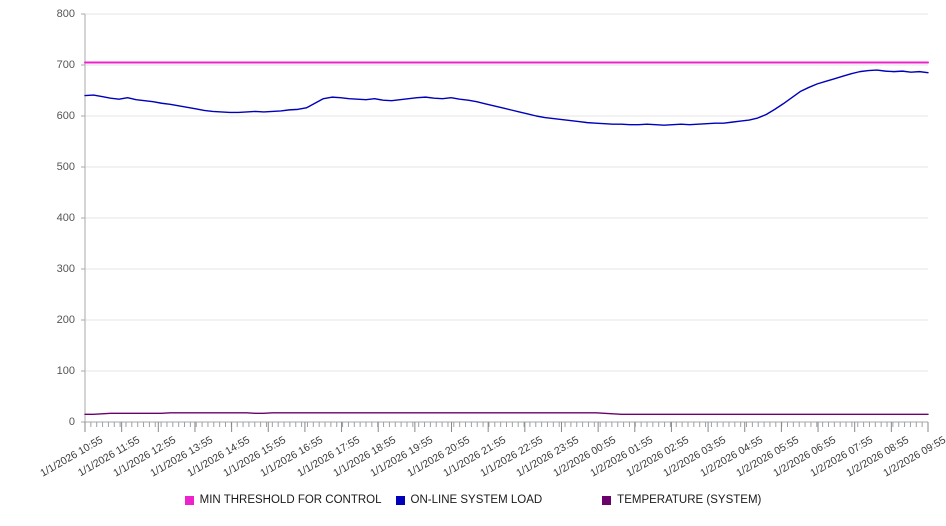  What do you see at coordinates (689, 500) in the screenshot?
I see `legend-label: TEMPERATURE (SYSTEM)` at bounding box center [689, 500].